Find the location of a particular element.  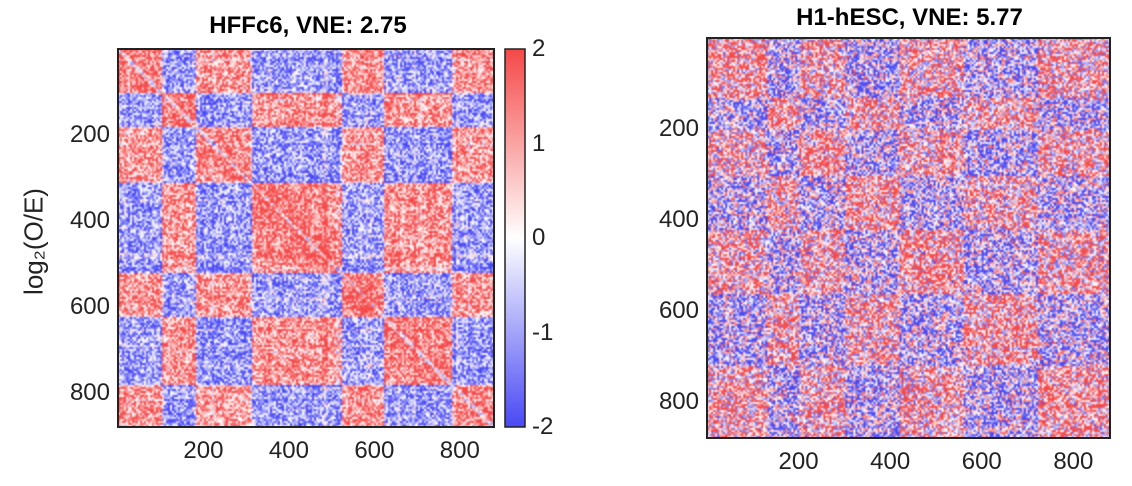

left-x-tick: 800 is located at coordinates (459, 450).